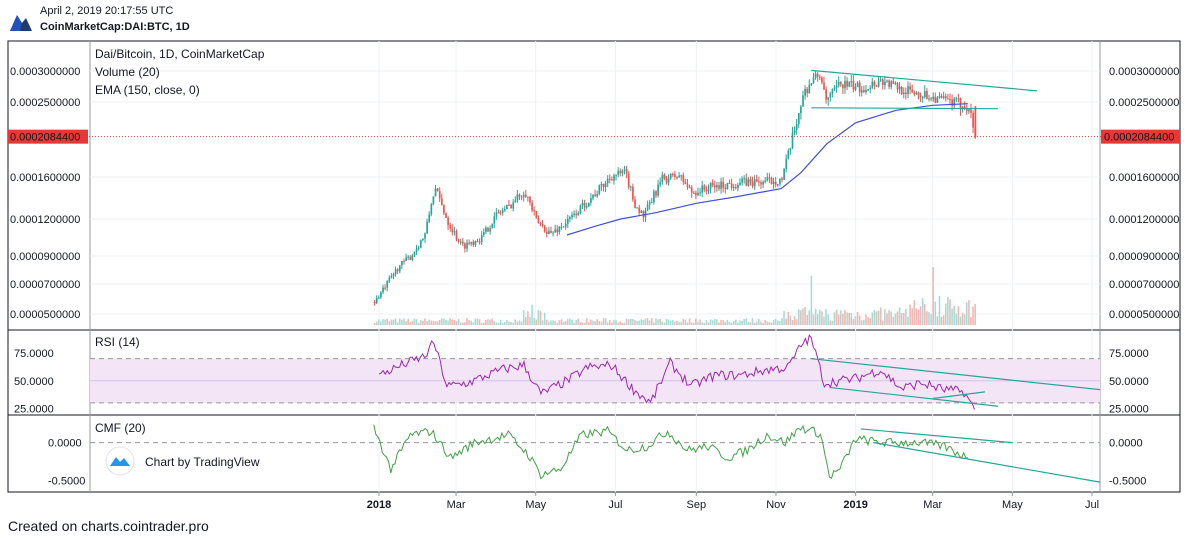 This screenshot has width=1189, height=542. I want to click on price-tick-right: 0.0000500000, so click(1144, 315).